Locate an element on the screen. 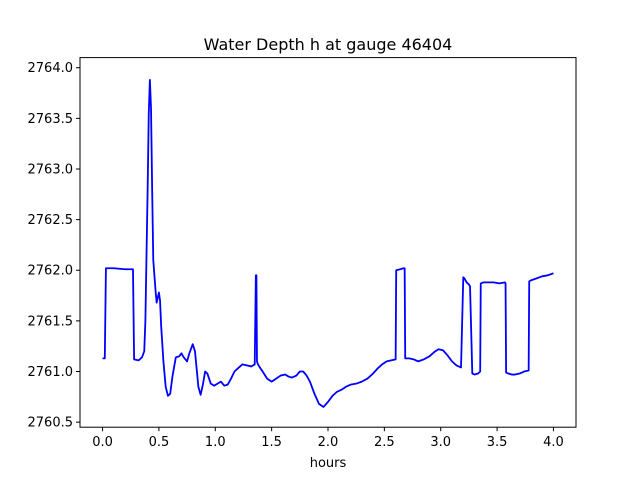 This screenshot has width=640, height=480. y-tick-label: 2761.5 is located at coordinates (51, 321).